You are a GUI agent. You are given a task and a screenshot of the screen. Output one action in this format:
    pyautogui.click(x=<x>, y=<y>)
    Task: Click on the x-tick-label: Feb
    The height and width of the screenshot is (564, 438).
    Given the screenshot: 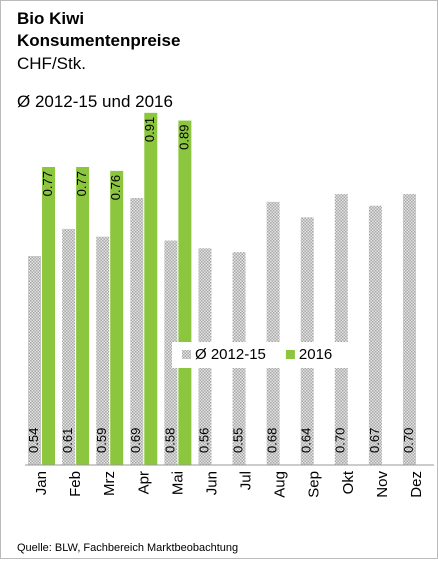 What is the action you would take?
    pyautogui.click(x=75, y=484)
    